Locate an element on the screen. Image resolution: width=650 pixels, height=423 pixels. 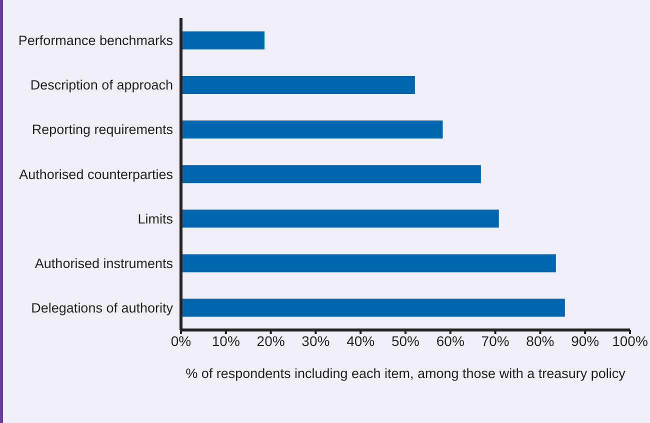
x-tick-label: 30% is located at coordinates (316, 340).